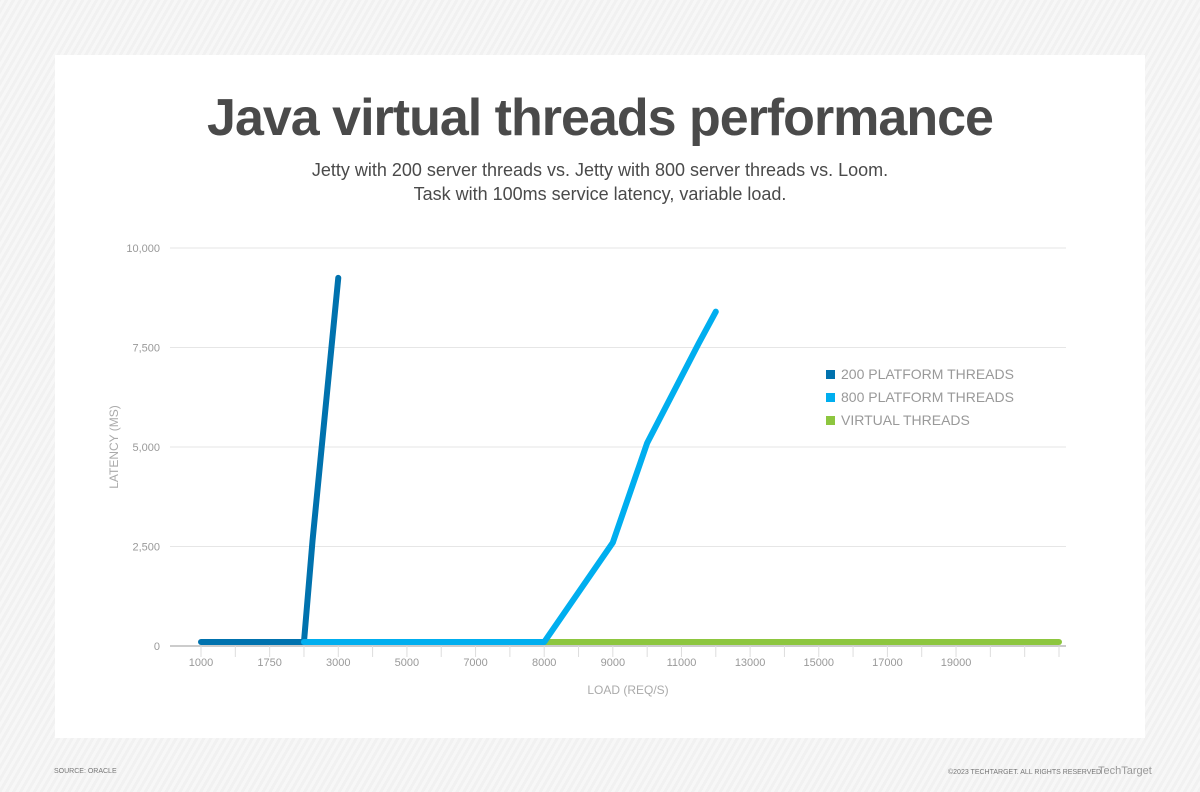 This screenshot has height=792, width=1200. I want to click on x-tick-label: 8000, so click(544, 663).